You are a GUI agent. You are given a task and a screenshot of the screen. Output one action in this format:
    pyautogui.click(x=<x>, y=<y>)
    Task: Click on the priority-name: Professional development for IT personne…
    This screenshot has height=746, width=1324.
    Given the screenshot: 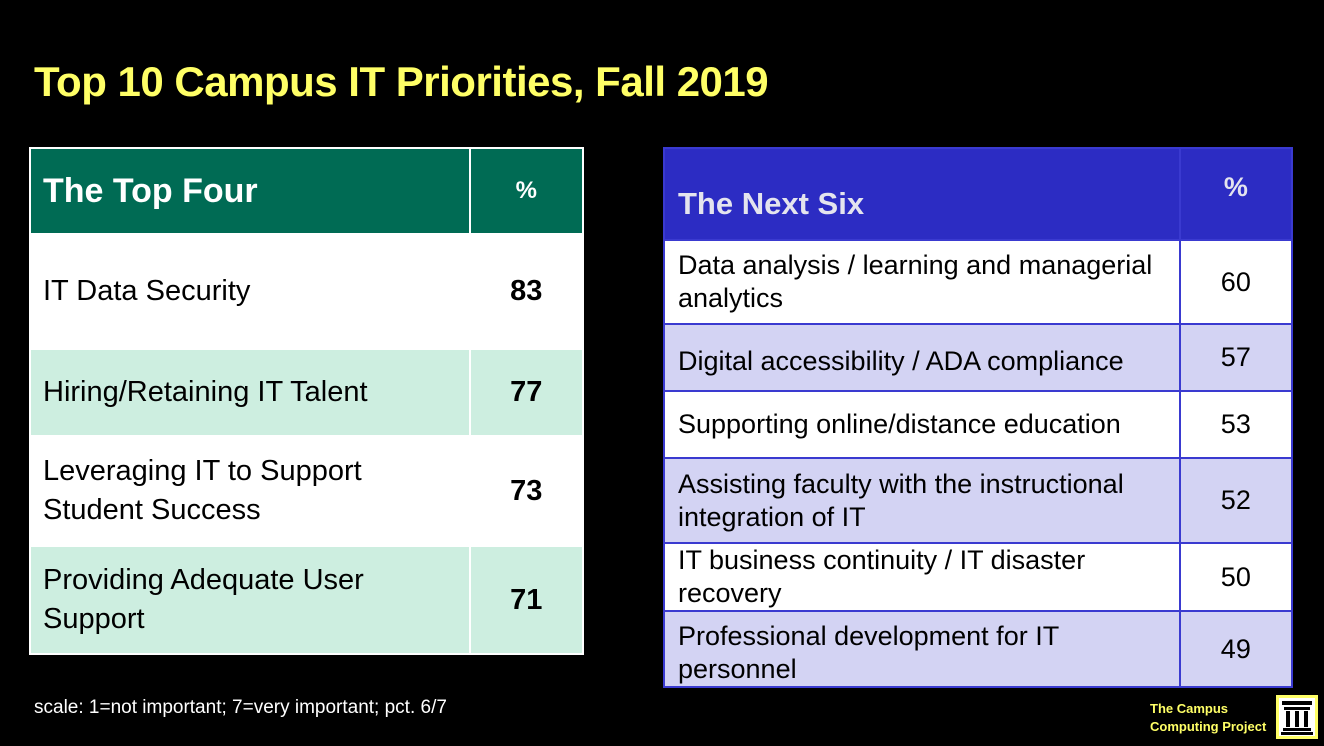 What is the action you would take?
    pyautogui.click(x=922, y=649)
    